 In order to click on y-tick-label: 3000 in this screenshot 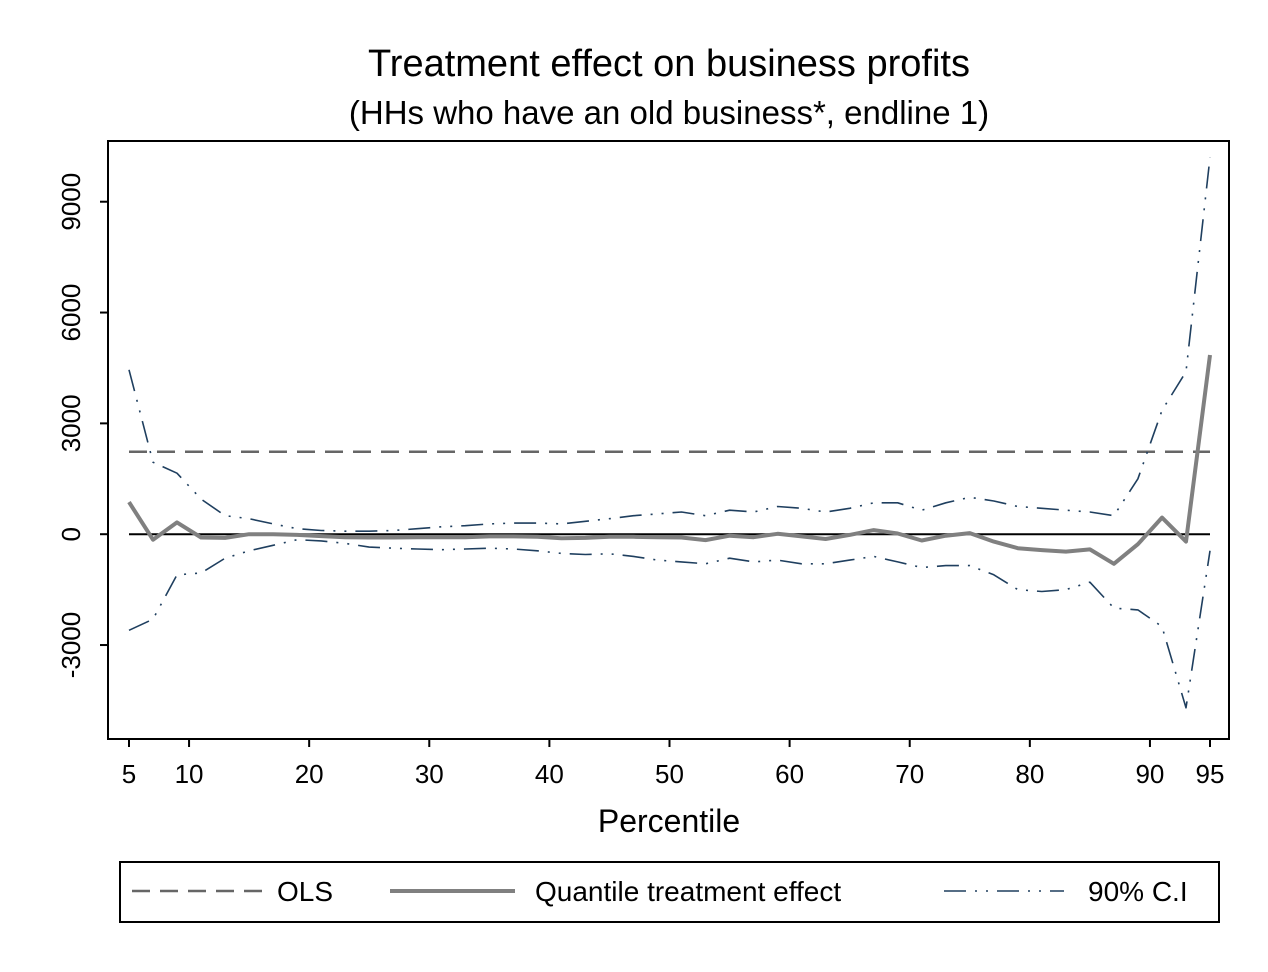, I will do `click(71, 423)`.